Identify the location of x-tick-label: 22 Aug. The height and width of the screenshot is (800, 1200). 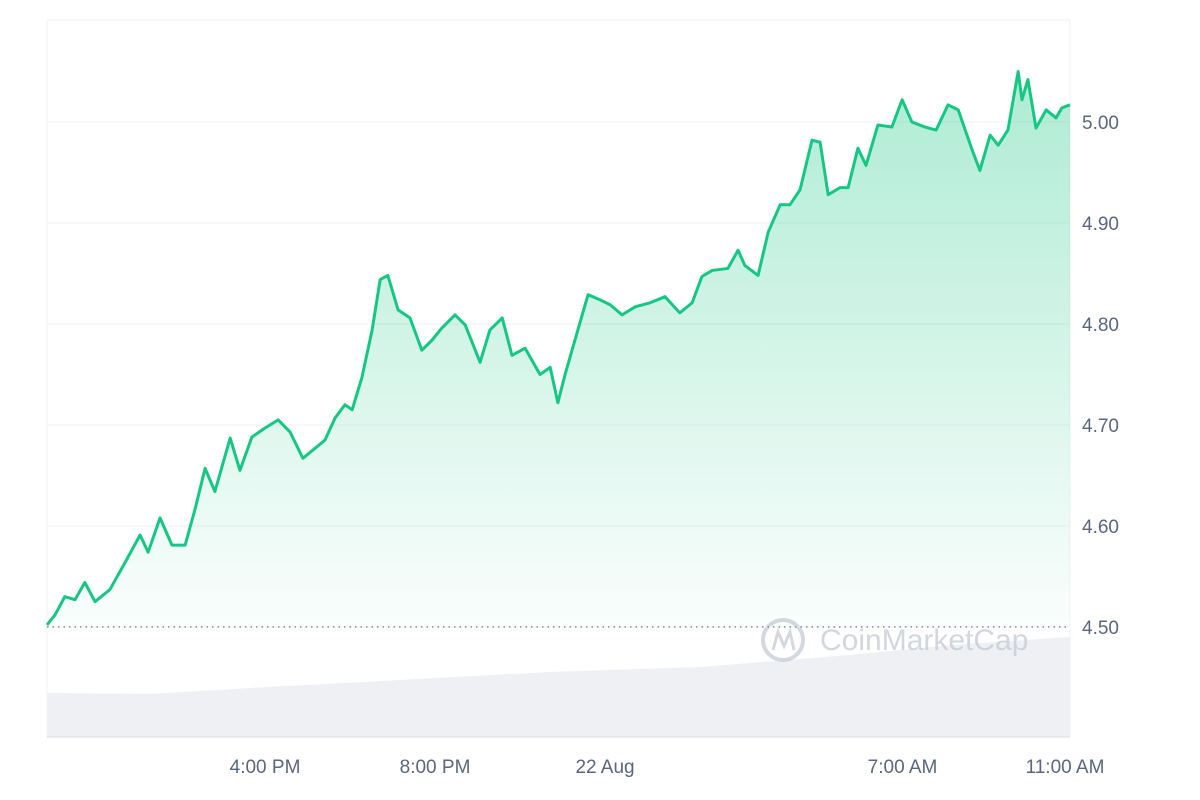
(604, 767).